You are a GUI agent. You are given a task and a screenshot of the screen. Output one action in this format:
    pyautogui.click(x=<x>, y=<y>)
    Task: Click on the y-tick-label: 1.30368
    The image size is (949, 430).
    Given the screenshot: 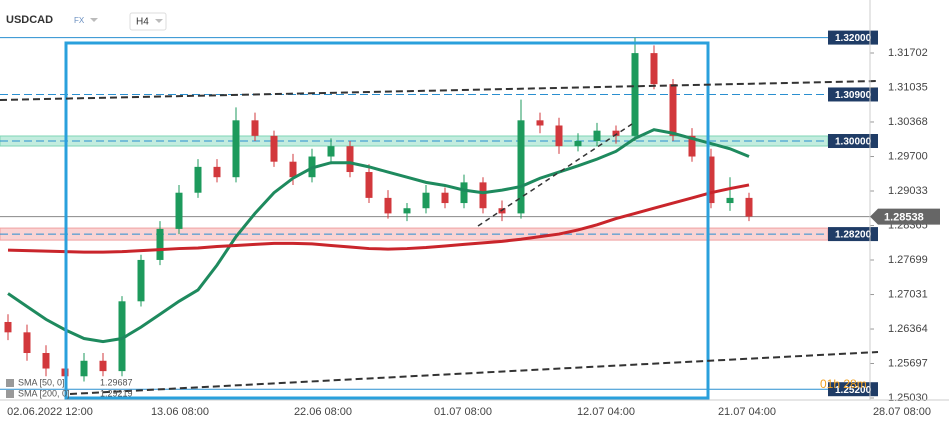 What is the action you would take?
    pyautogui.click(x=908, y=122)
    